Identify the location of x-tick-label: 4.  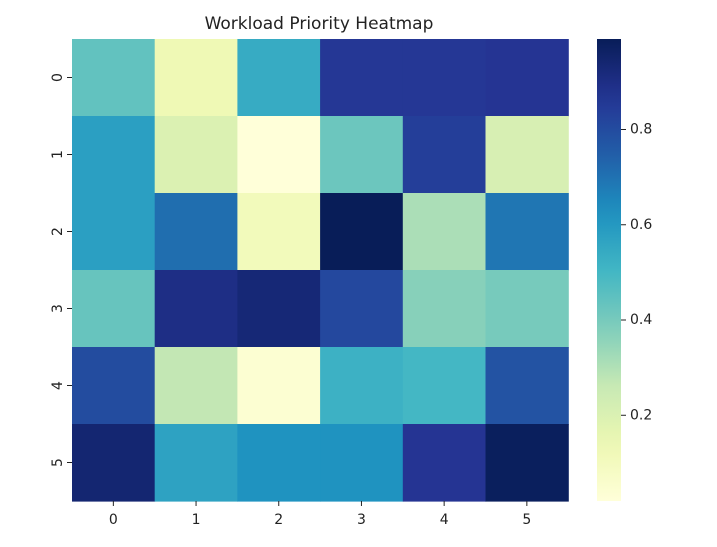
(444, 520).